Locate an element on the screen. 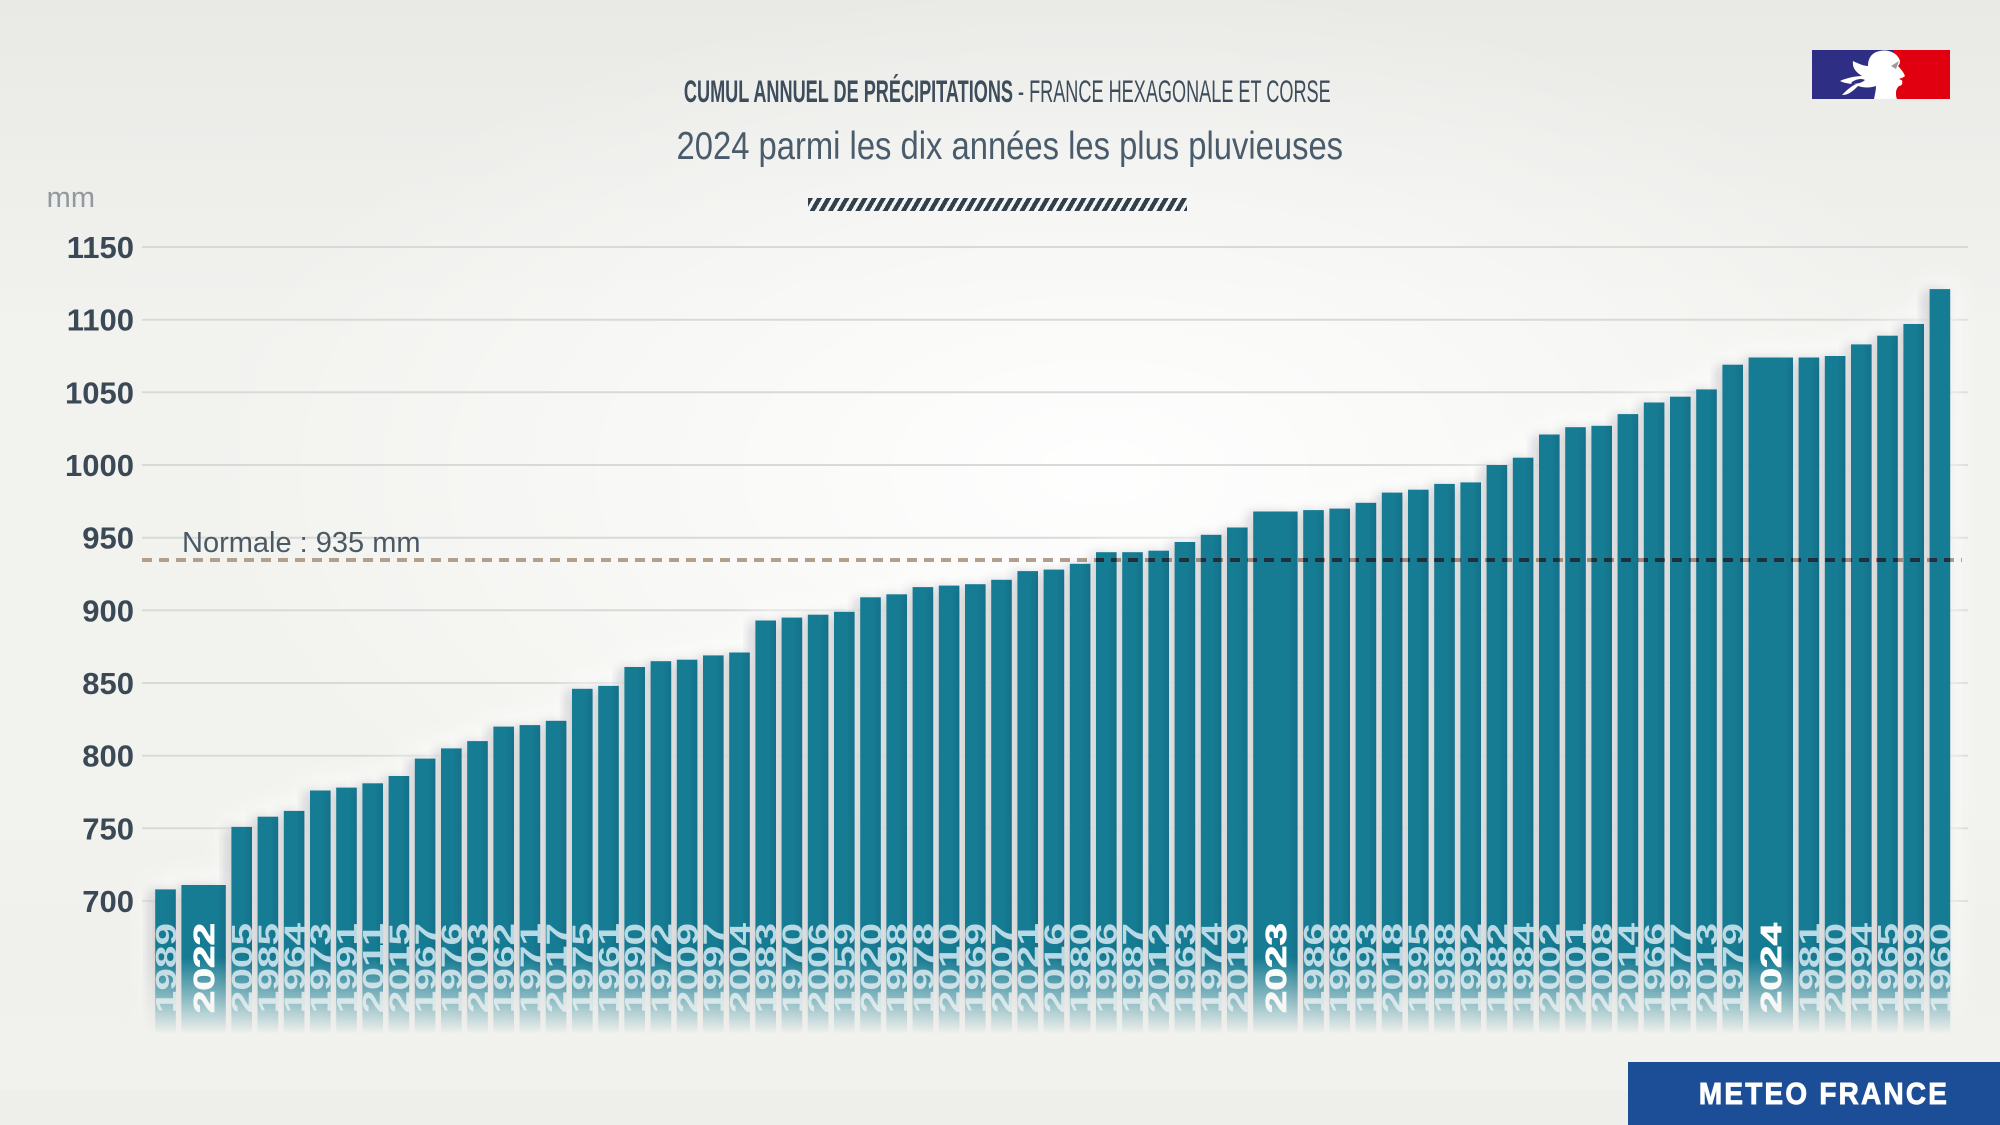 This screenshot has height=1125, width=2000. svg-text: 950 is located at coordinates (108, 538).